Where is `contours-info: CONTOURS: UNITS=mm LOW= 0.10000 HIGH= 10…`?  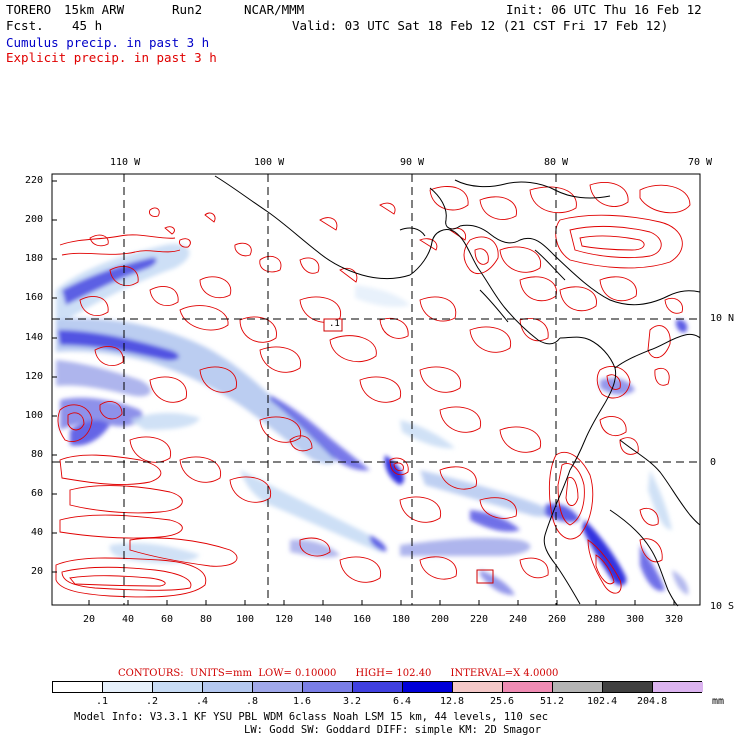 contours-info: CONTOURS: UNITS=mm LOW= 0.10000 HIGH= 10… is located at coordinates (338, 673).